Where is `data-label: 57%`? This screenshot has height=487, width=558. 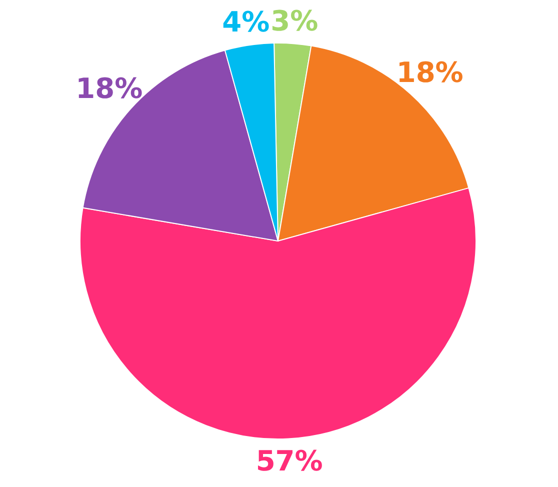
data-label: 57% is located at coordinates (289, 461).